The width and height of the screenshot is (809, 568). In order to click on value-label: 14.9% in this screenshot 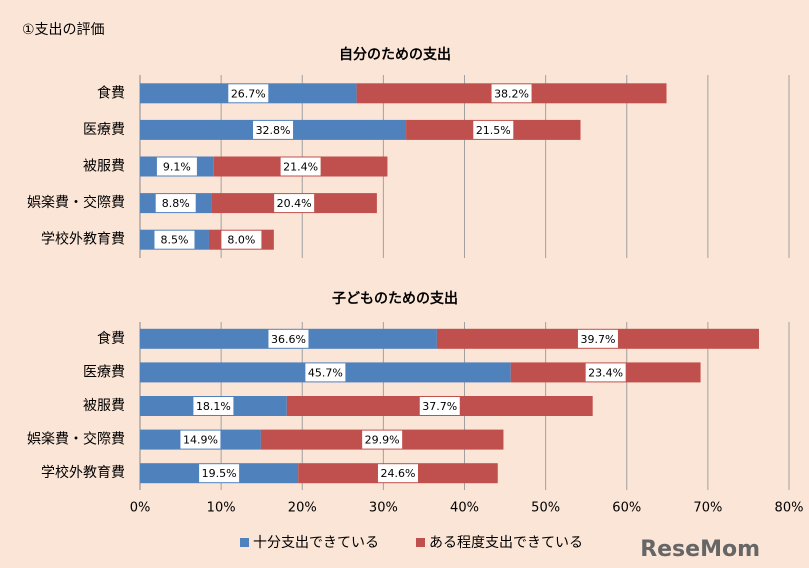, I will do `click(200, 440)`.